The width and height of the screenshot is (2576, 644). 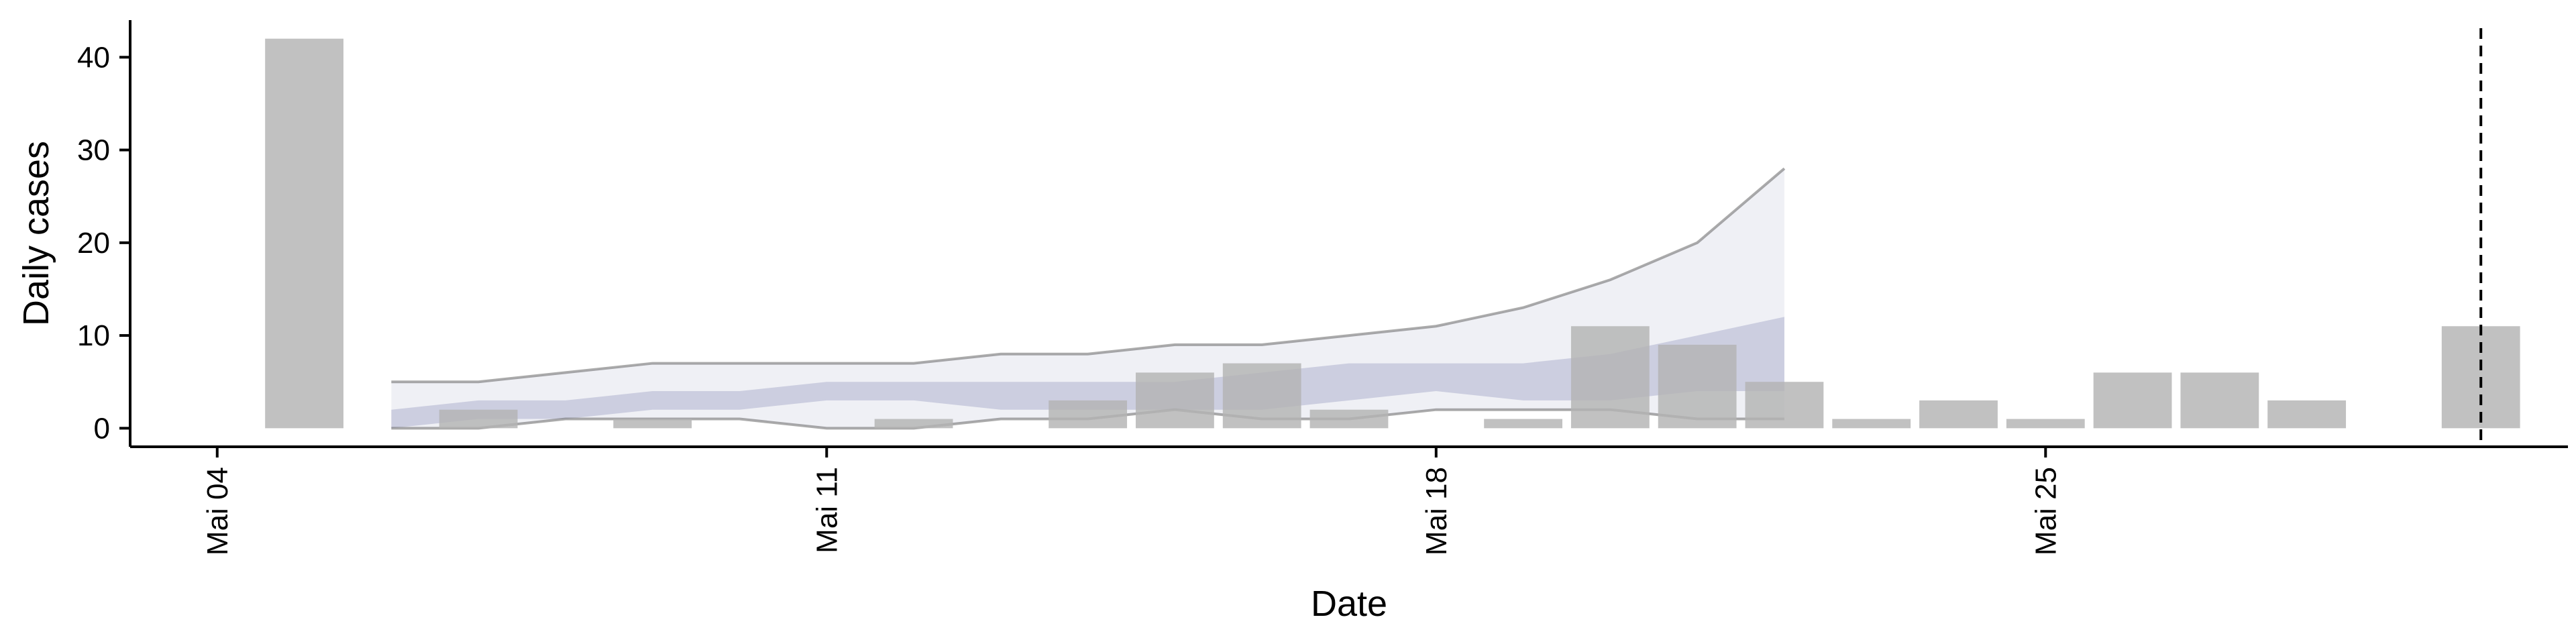 What do you see at coordinates (93, 335) in the screenshot?
I see `y-tick-label-10: 10` at bounding box center [93, 335].